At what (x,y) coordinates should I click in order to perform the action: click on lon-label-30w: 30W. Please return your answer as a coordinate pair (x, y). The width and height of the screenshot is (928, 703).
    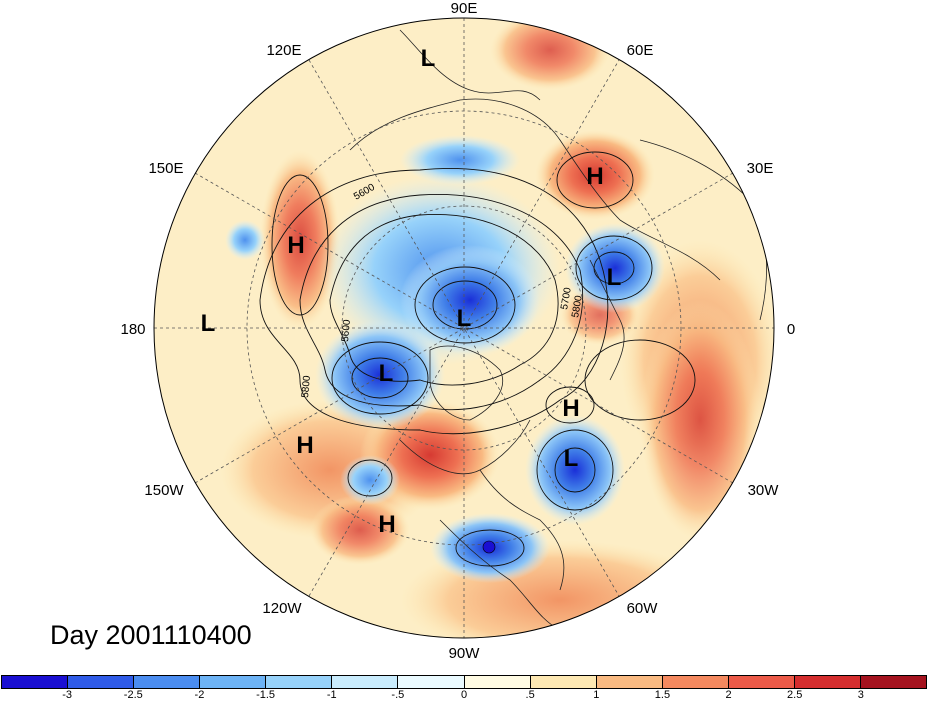
    Looking at the image, I should click on (764, 490).